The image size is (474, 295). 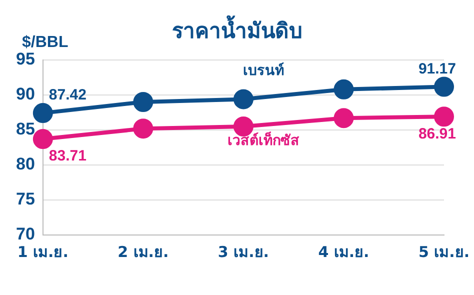 I want to click on data-label: 87.42, so click(x=67, y=95).